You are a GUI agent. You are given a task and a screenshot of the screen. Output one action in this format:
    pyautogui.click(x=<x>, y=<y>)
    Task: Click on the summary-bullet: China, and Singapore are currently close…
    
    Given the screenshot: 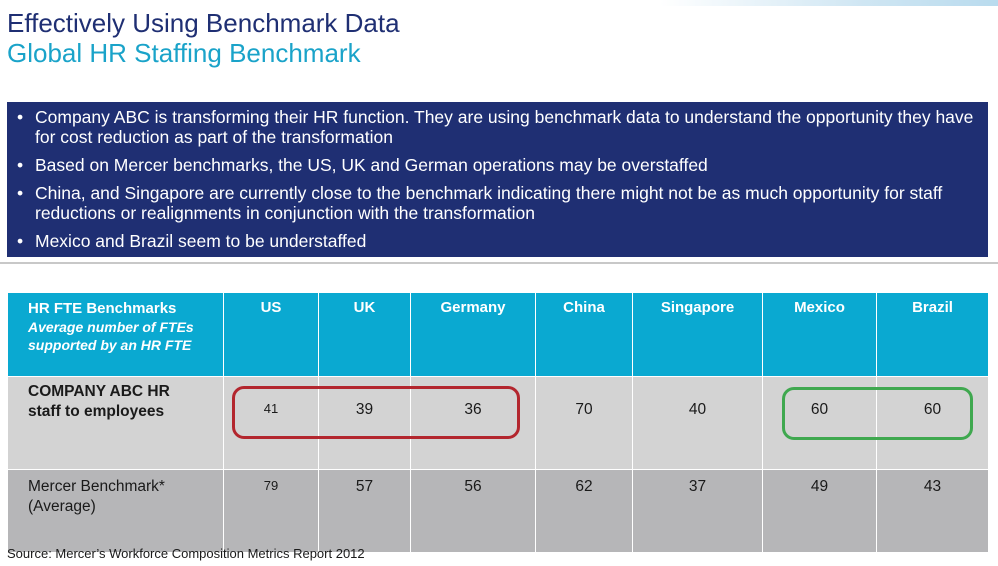 What is the action you would take?
    pyautogui.click(x=497, y=203)
    